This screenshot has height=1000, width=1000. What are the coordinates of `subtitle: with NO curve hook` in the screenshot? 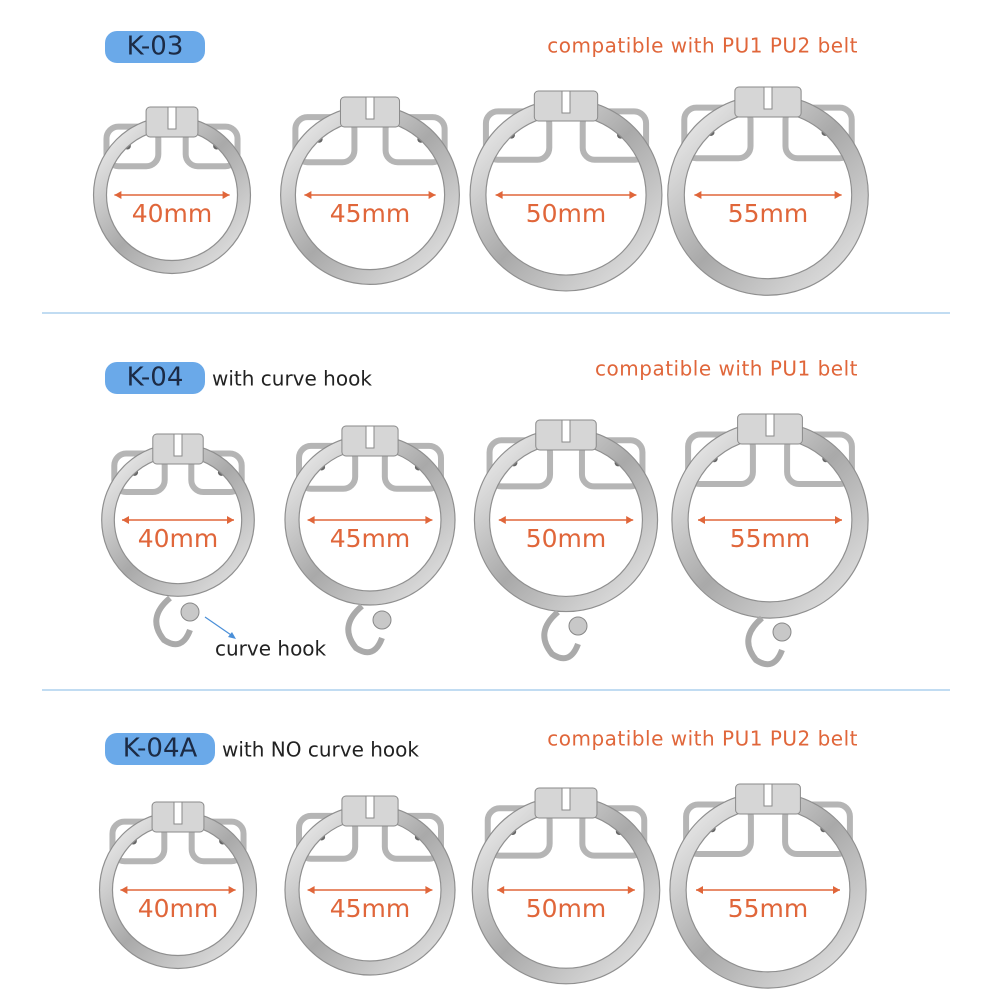 It's located at (320, 750).